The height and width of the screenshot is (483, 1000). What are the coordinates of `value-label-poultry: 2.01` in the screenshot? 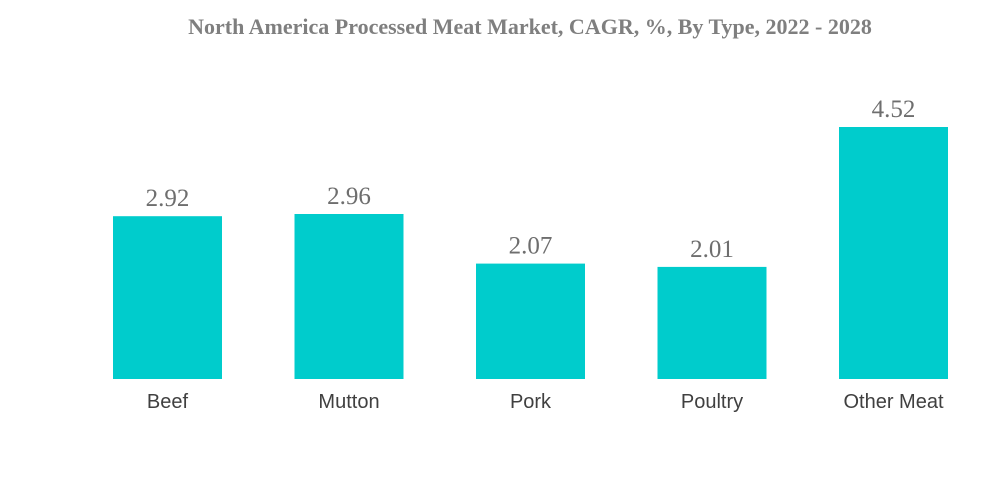 It's located at (712, 249).